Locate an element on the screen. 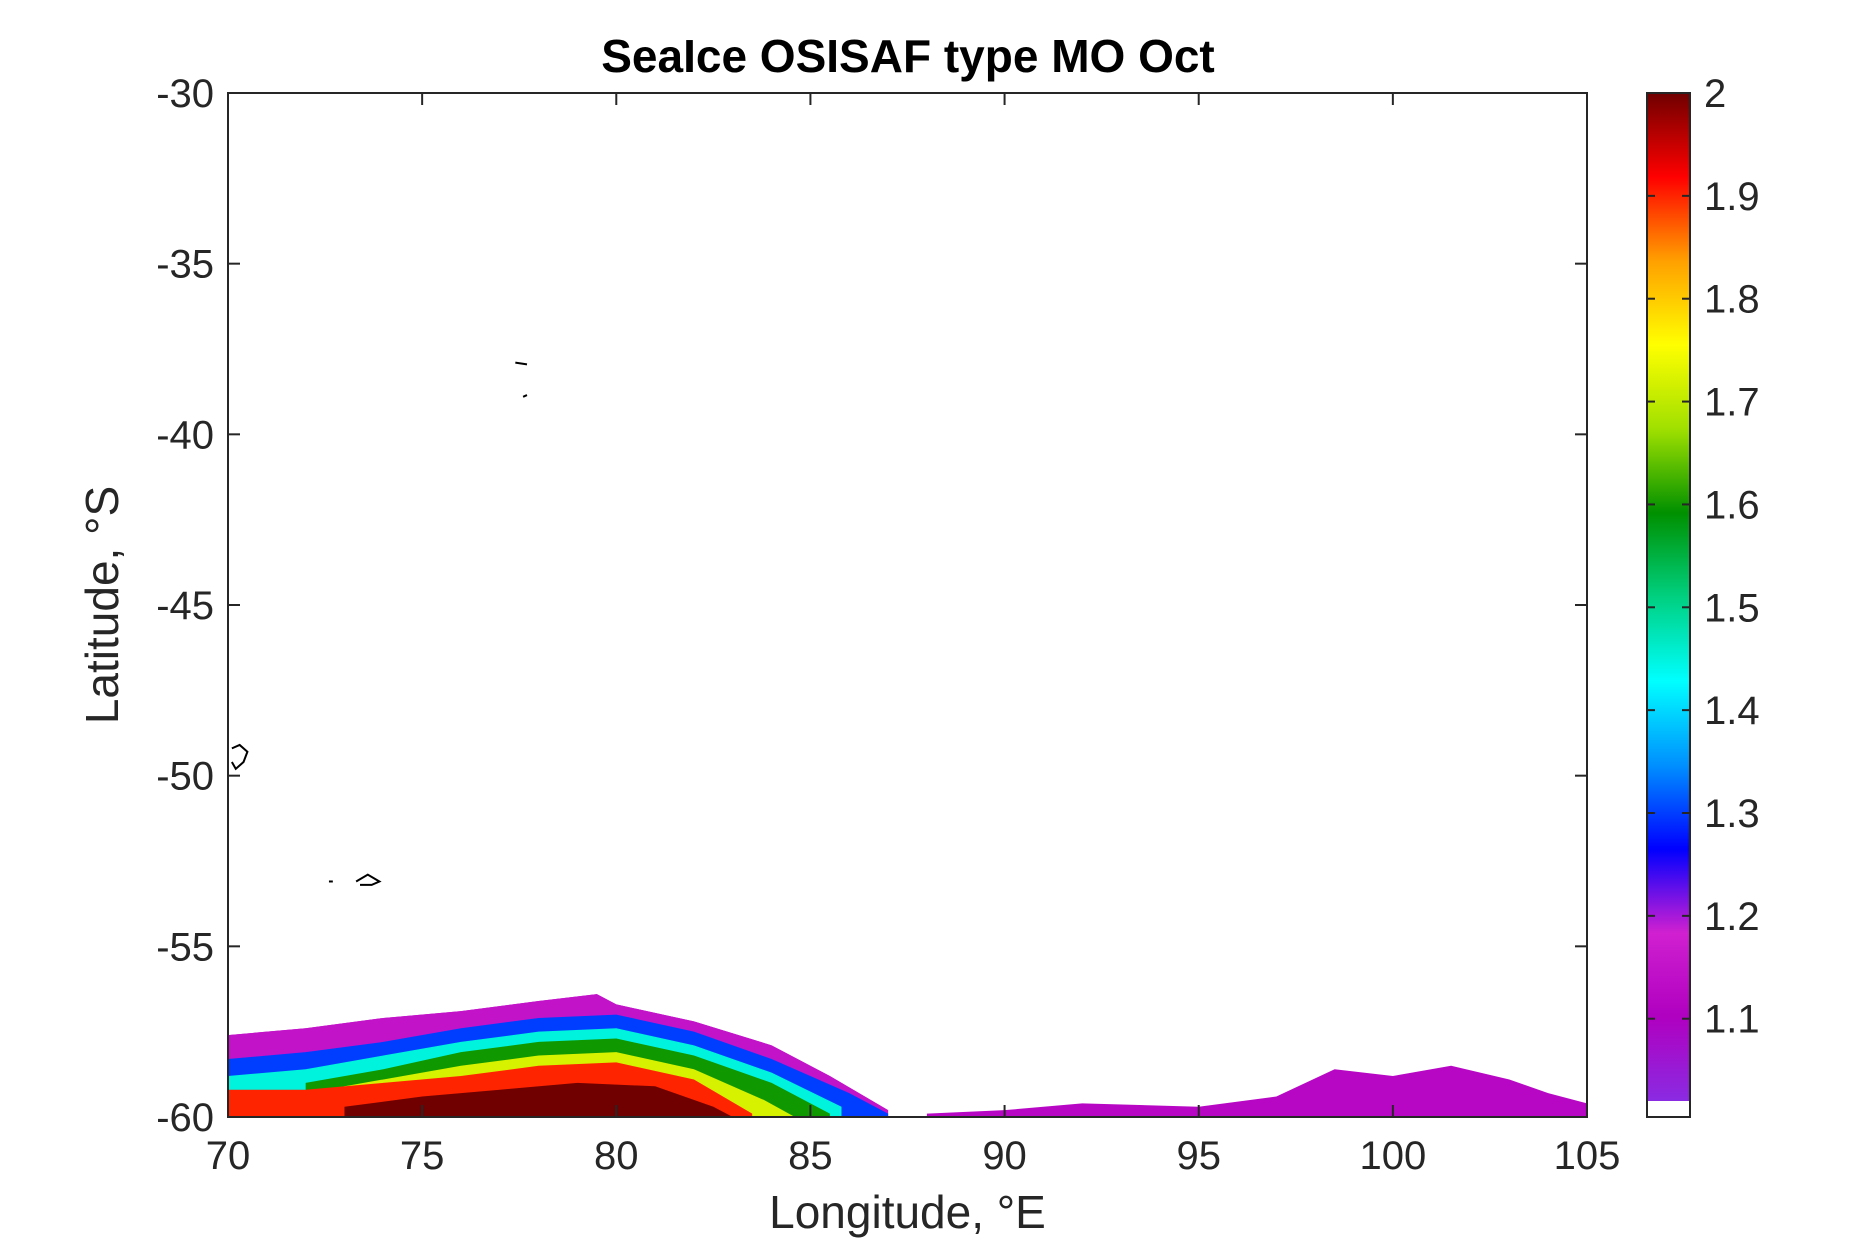 The height and width of the screenshot is (1250, 1875). colorbar-tick-label: 1.1 is located at coordinates (1732, 1020).